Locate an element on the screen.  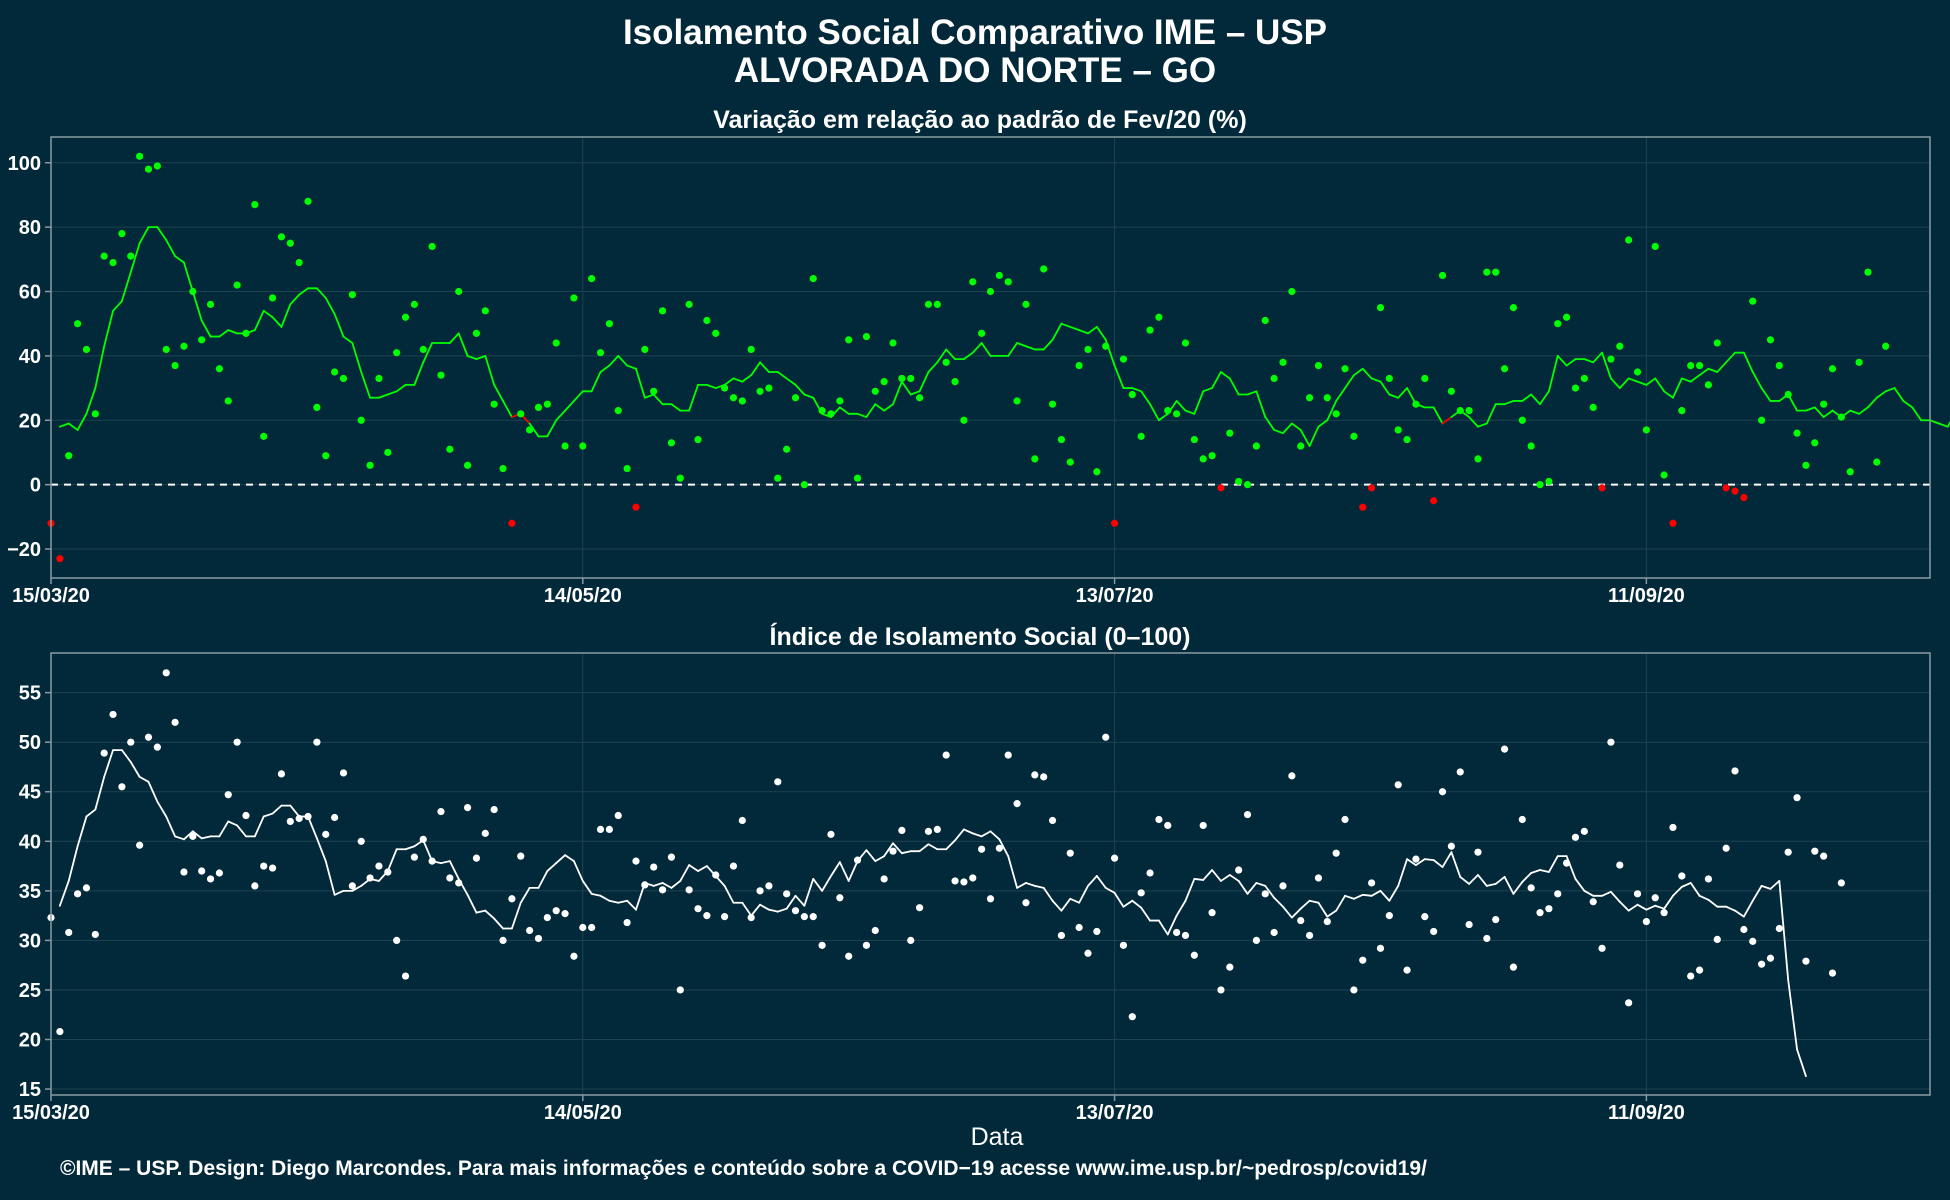
variation-x-axis: 15/03/20 14/05/20 13/07/20 11/09/20 is located at coordinates (848, 592).